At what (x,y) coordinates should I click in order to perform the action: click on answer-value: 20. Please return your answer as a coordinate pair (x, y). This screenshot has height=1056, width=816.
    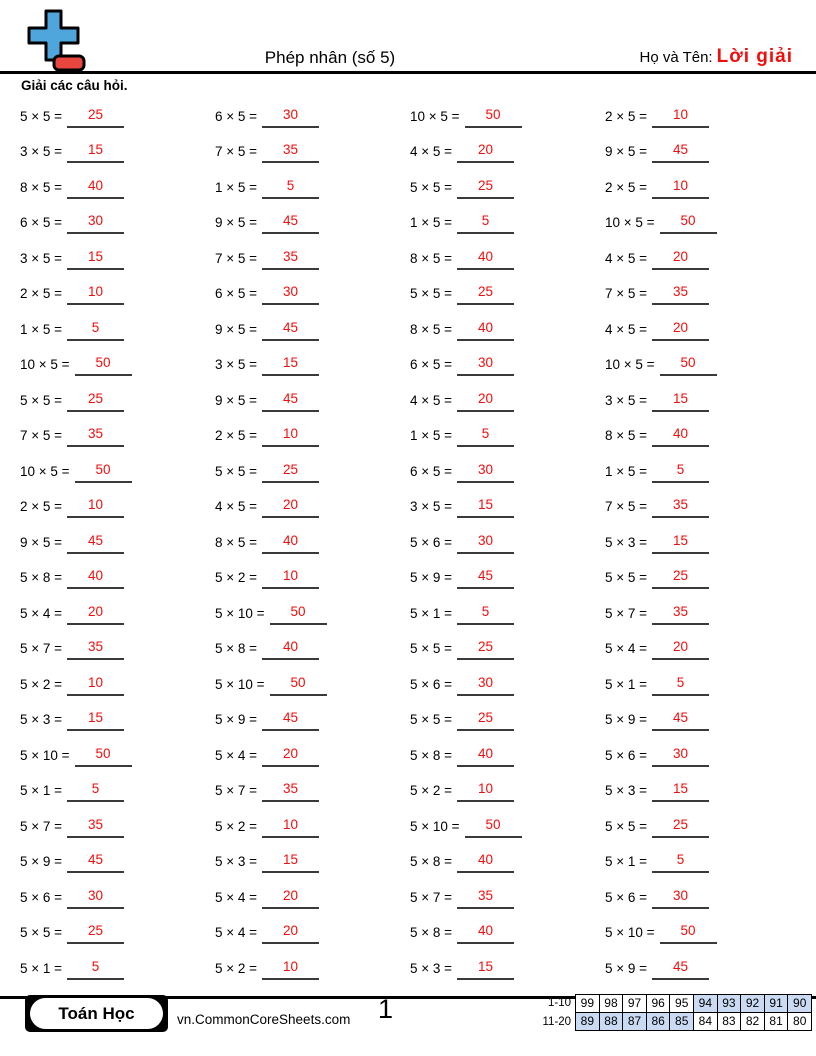
    Looking at the image, I should click on (486, 398).